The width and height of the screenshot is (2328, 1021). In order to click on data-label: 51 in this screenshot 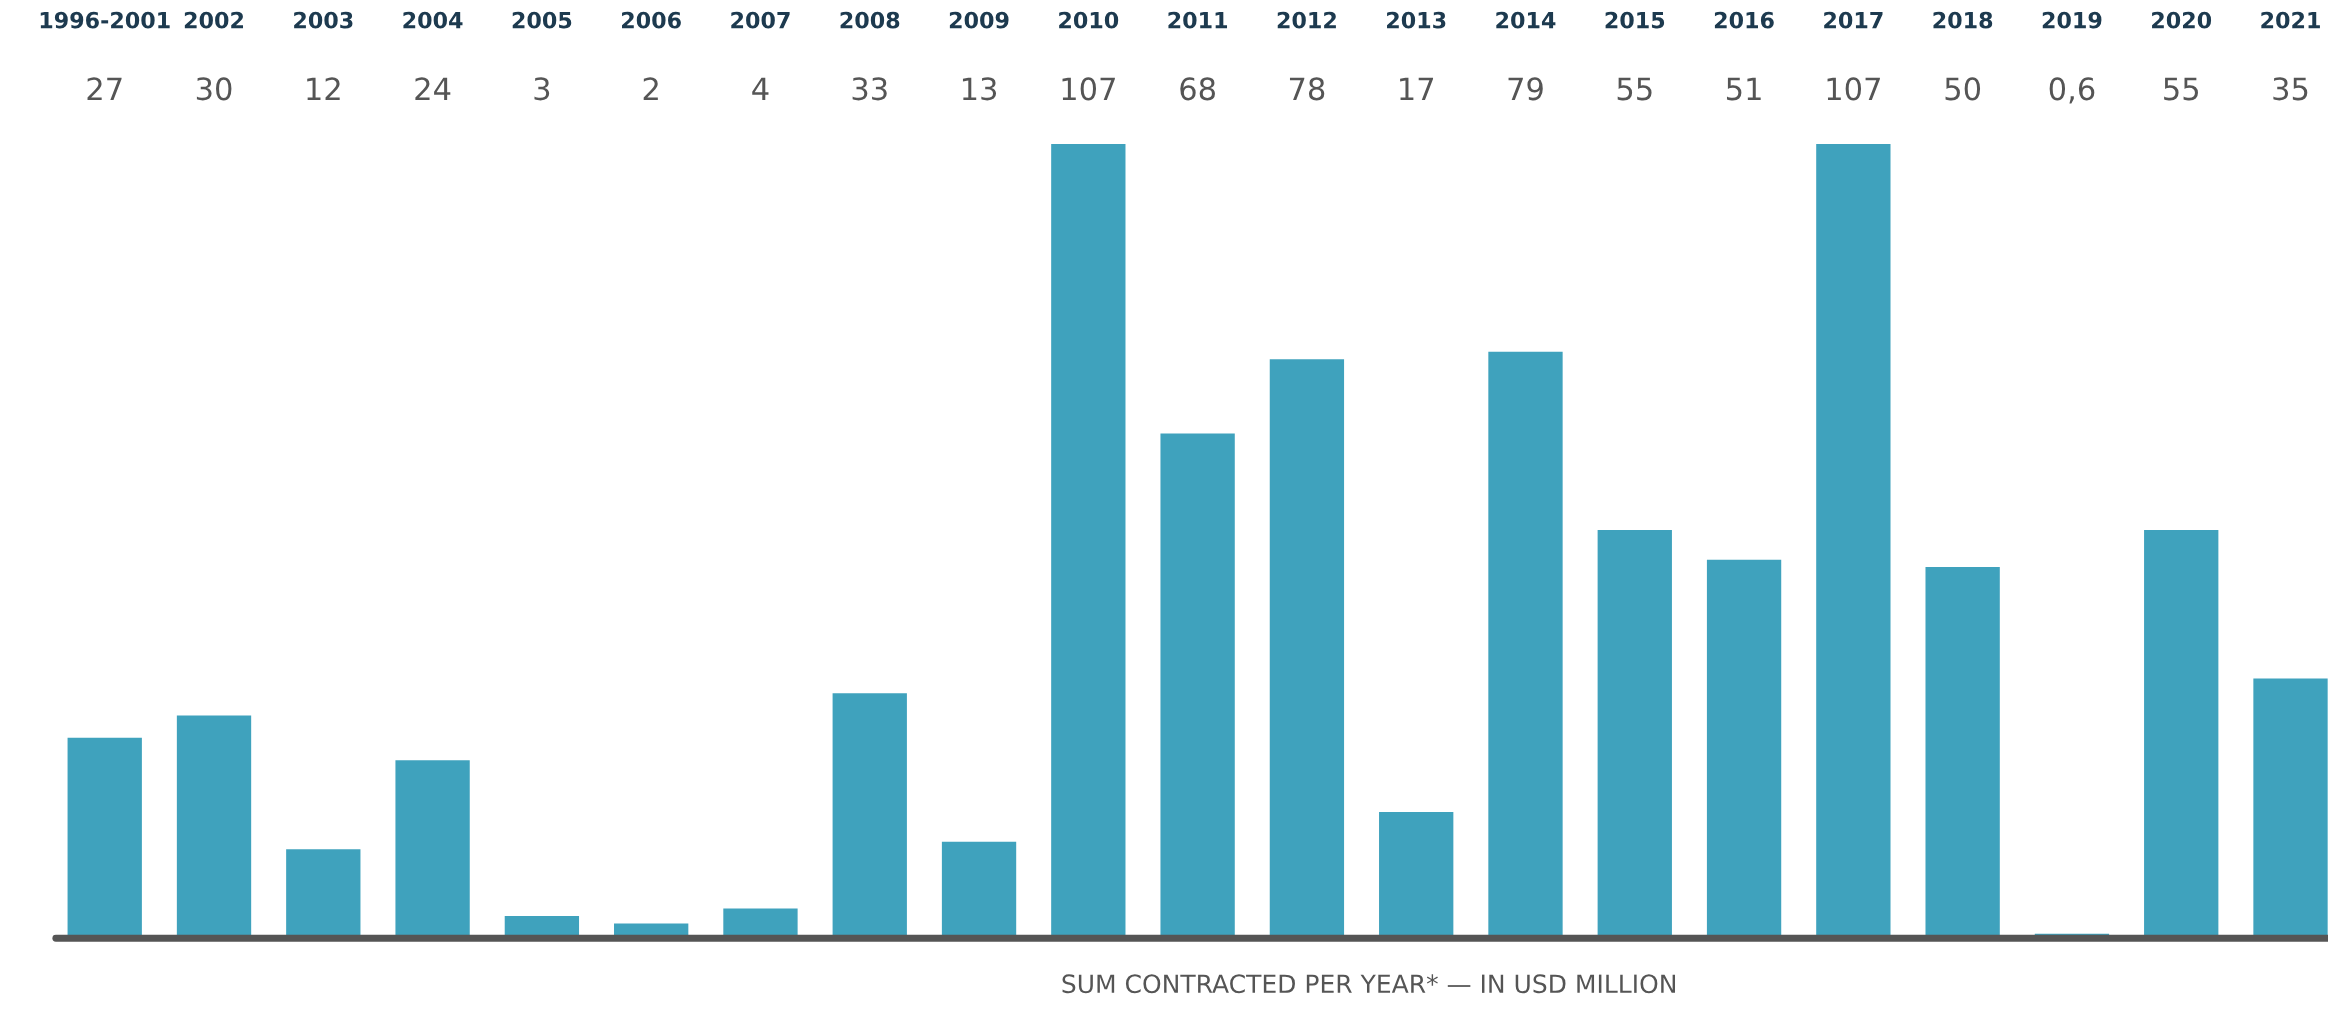, I will do `click(1743, 89)`.